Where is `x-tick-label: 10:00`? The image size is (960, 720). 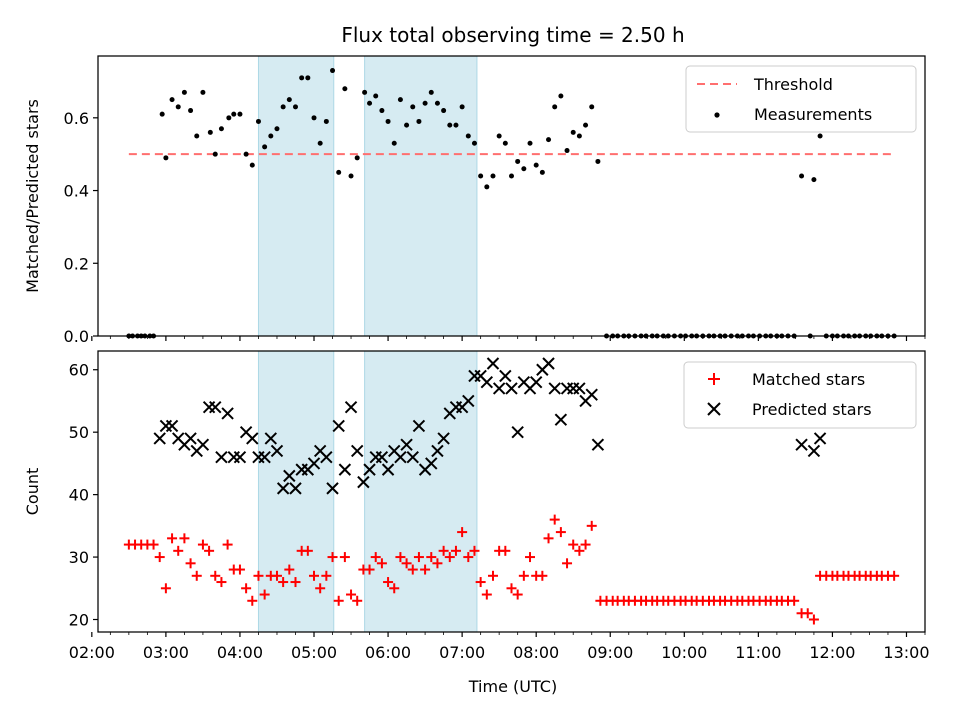
x-tick-label: 10:00 is located at coordinates (684, 652).